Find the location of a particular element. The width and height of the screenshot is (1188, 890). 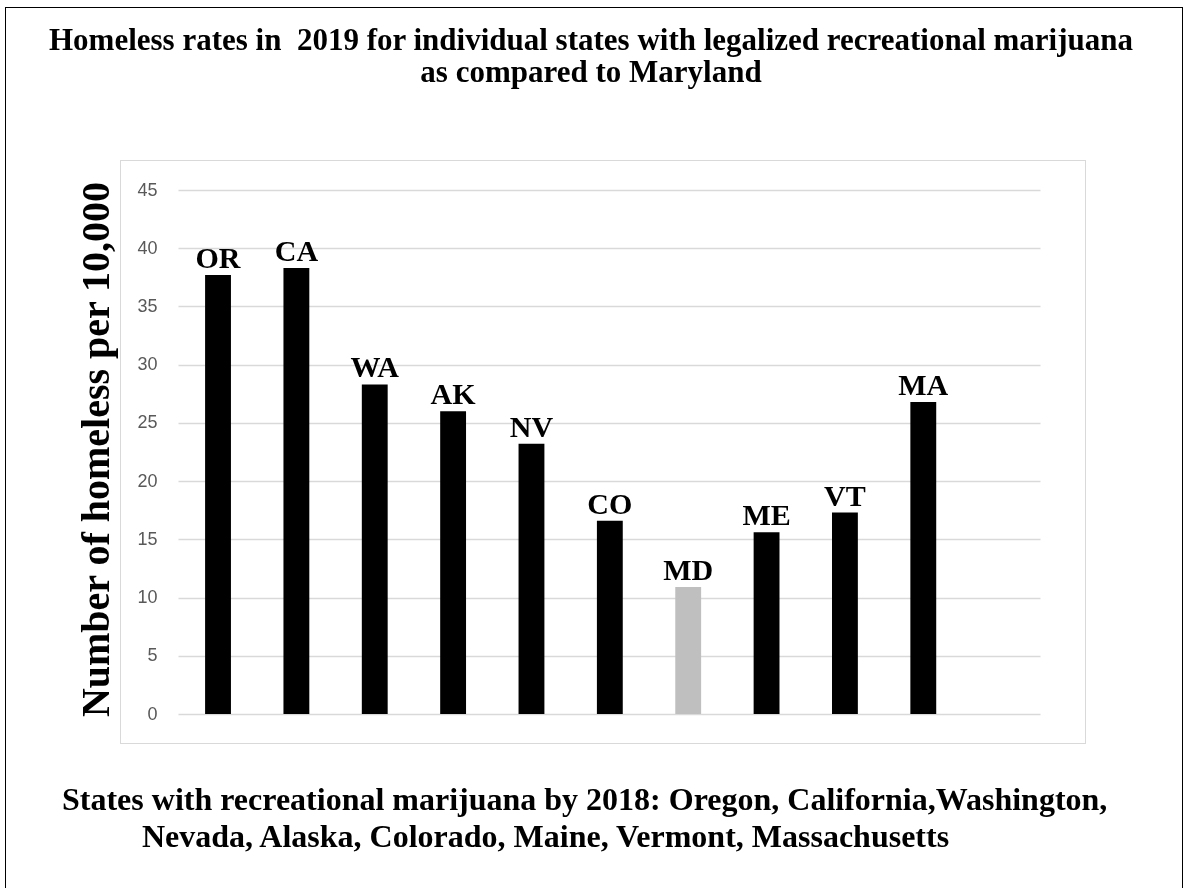

x-tick-label: OR is located at coordinates (218, 257).